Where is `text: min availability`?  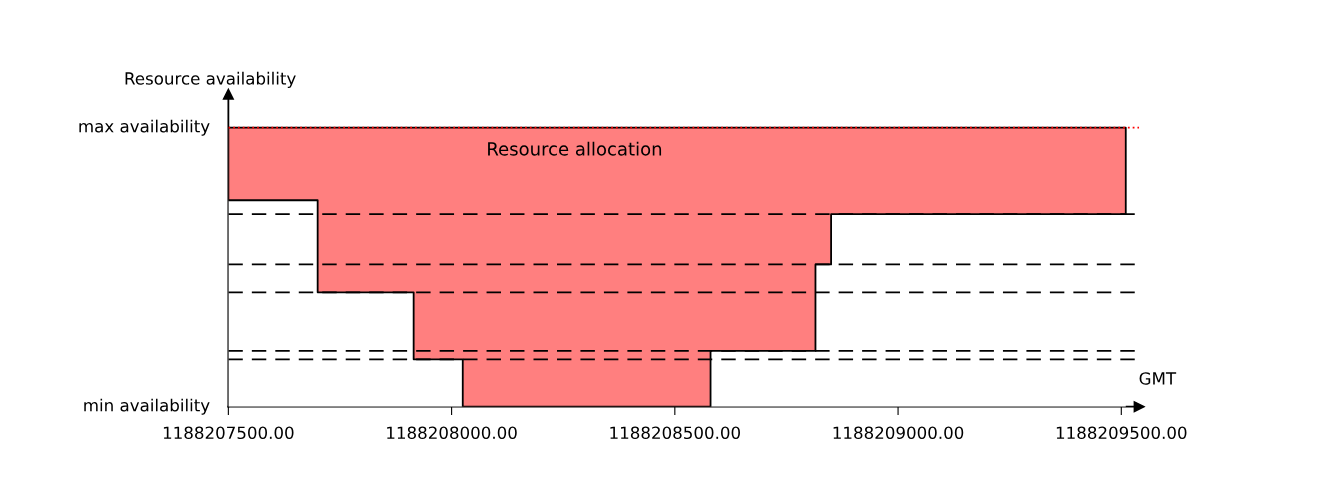 text: min availability is located at coordinates (147, 406).